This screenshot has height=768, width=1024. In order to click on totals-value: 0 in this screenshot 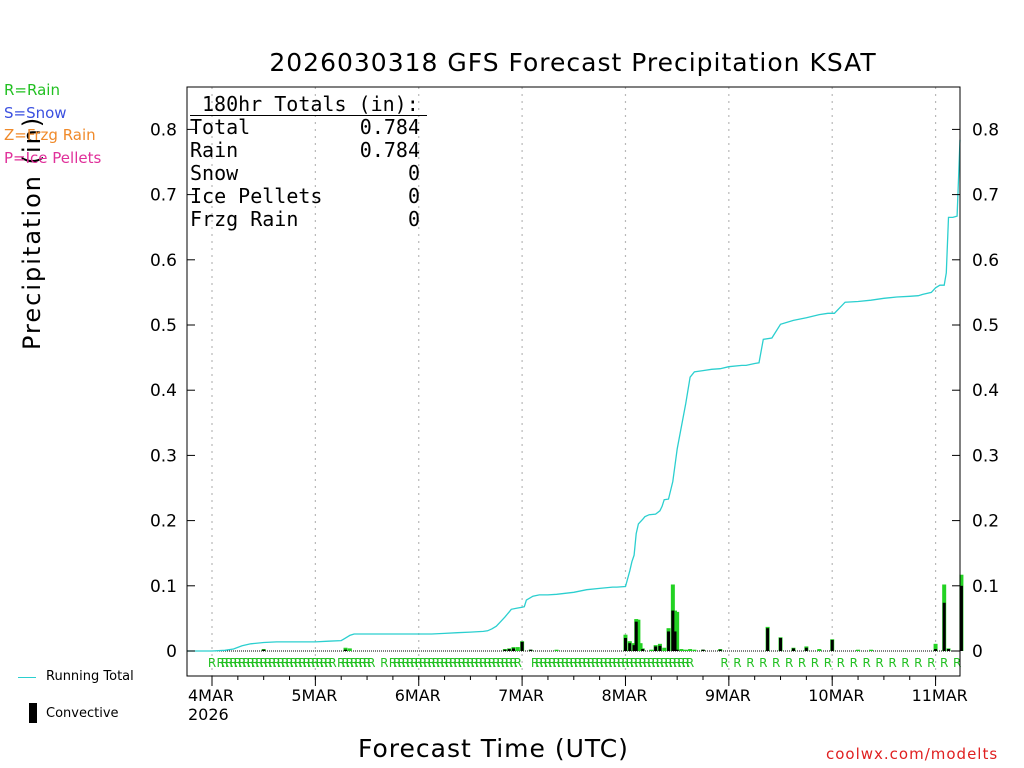, I will do `click(413, 173)`.